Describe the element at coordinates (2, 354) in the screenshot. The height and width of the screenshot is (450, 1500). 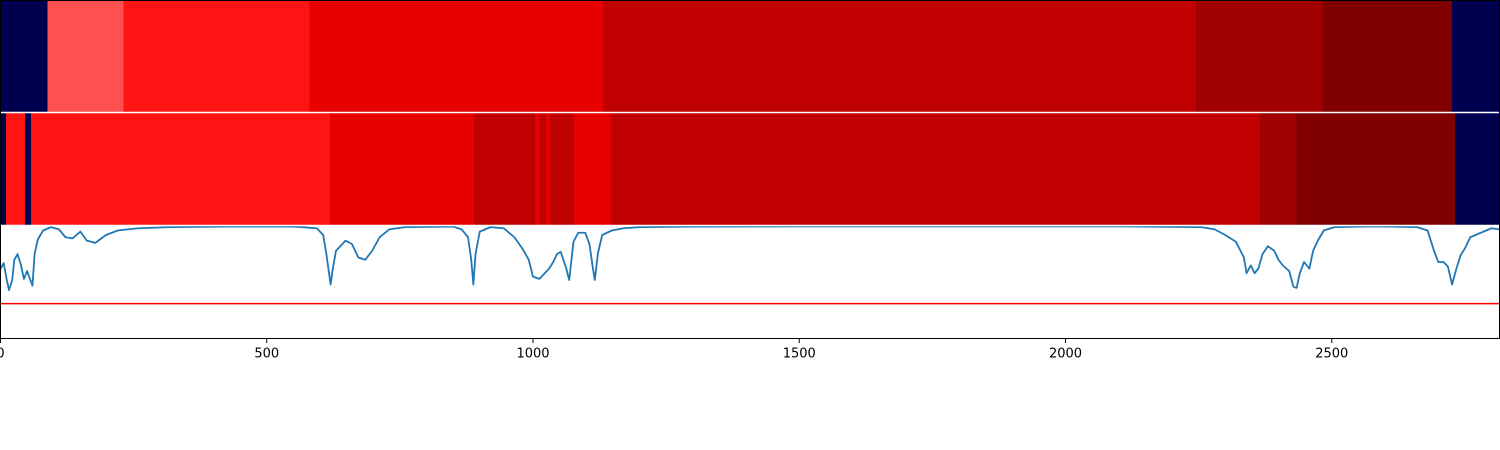
I see `x-tick-label: 0` at that location.